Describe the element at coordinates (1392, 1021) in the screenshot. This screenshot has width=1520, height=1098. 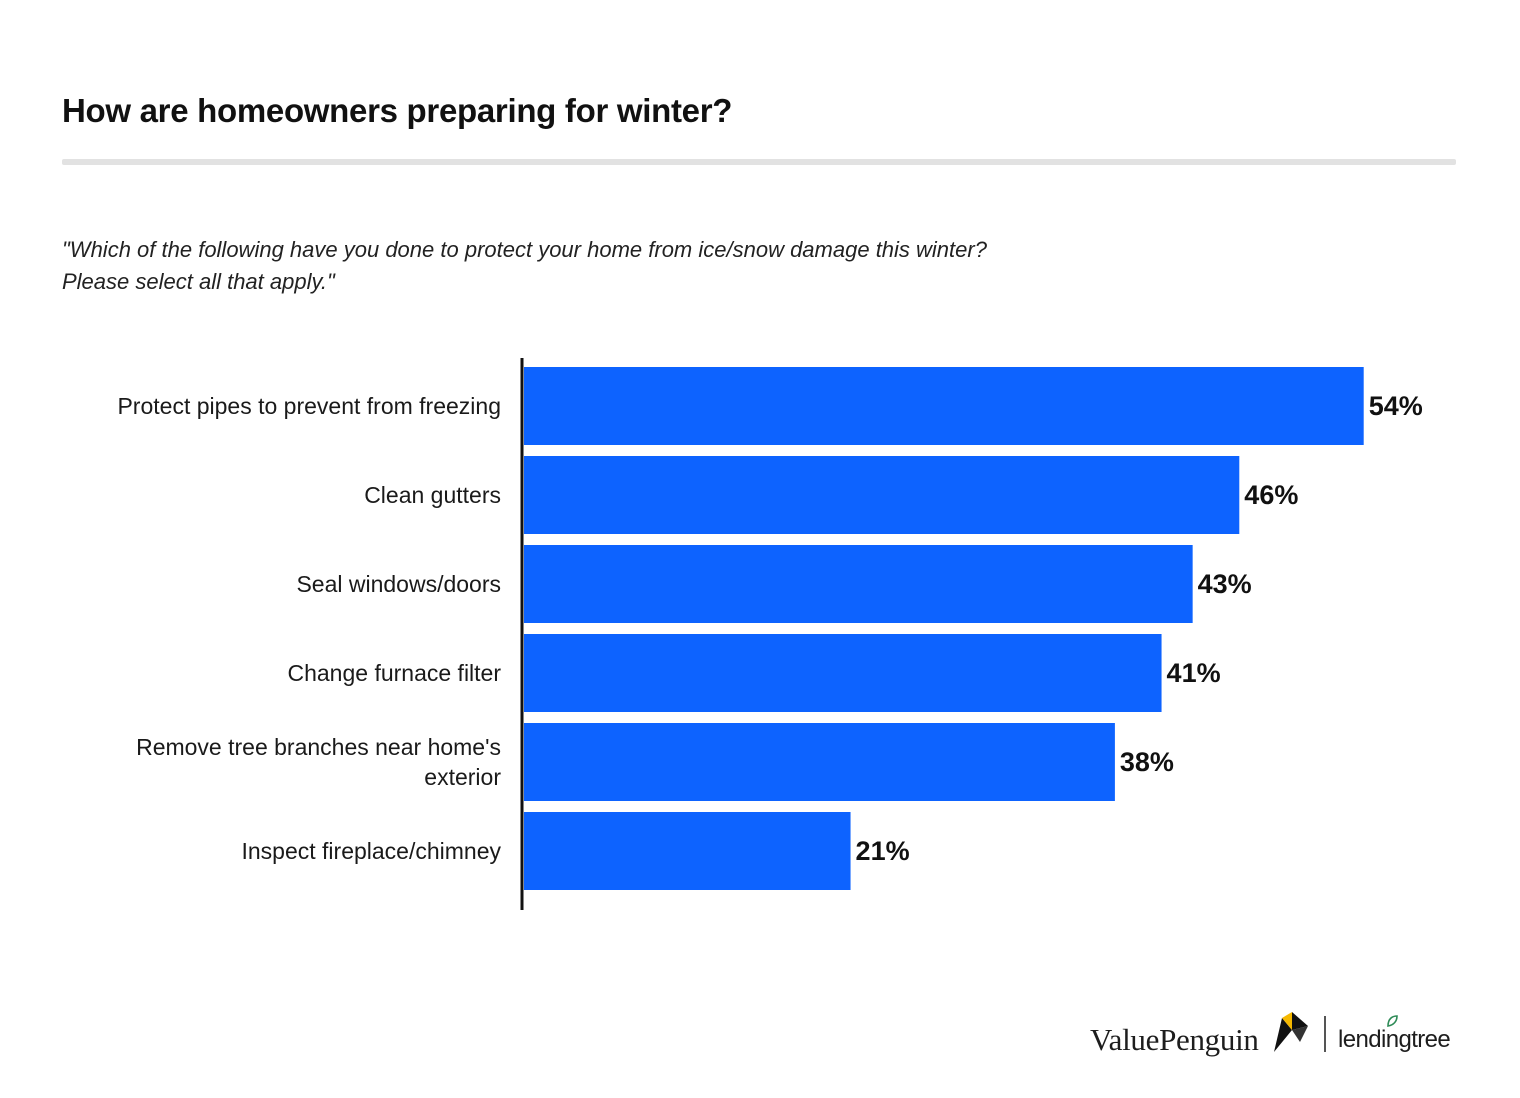
I see `leaf-icon` at that location.